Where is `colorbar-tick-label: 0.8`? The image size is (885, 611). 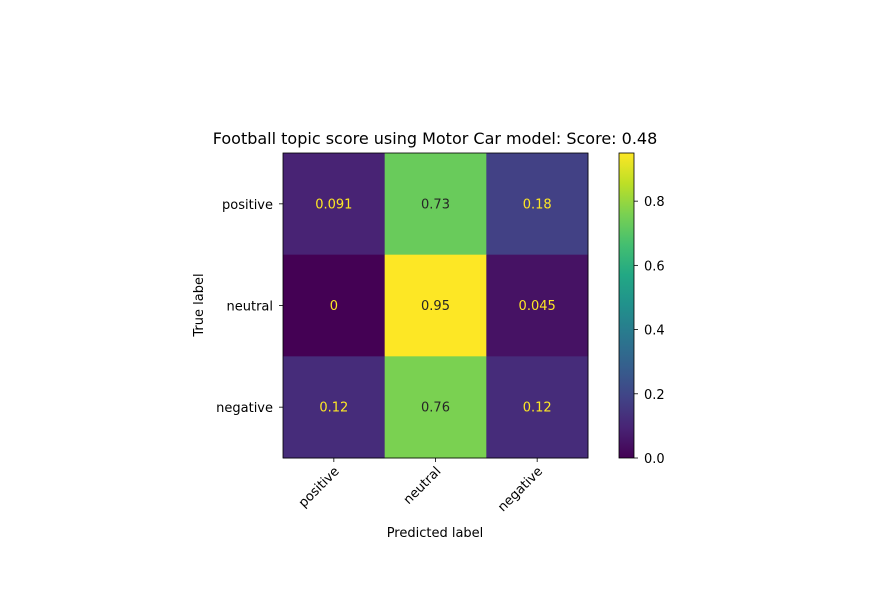
colorbar-tick-label: 0.8 is located at coordinates (654, 202).